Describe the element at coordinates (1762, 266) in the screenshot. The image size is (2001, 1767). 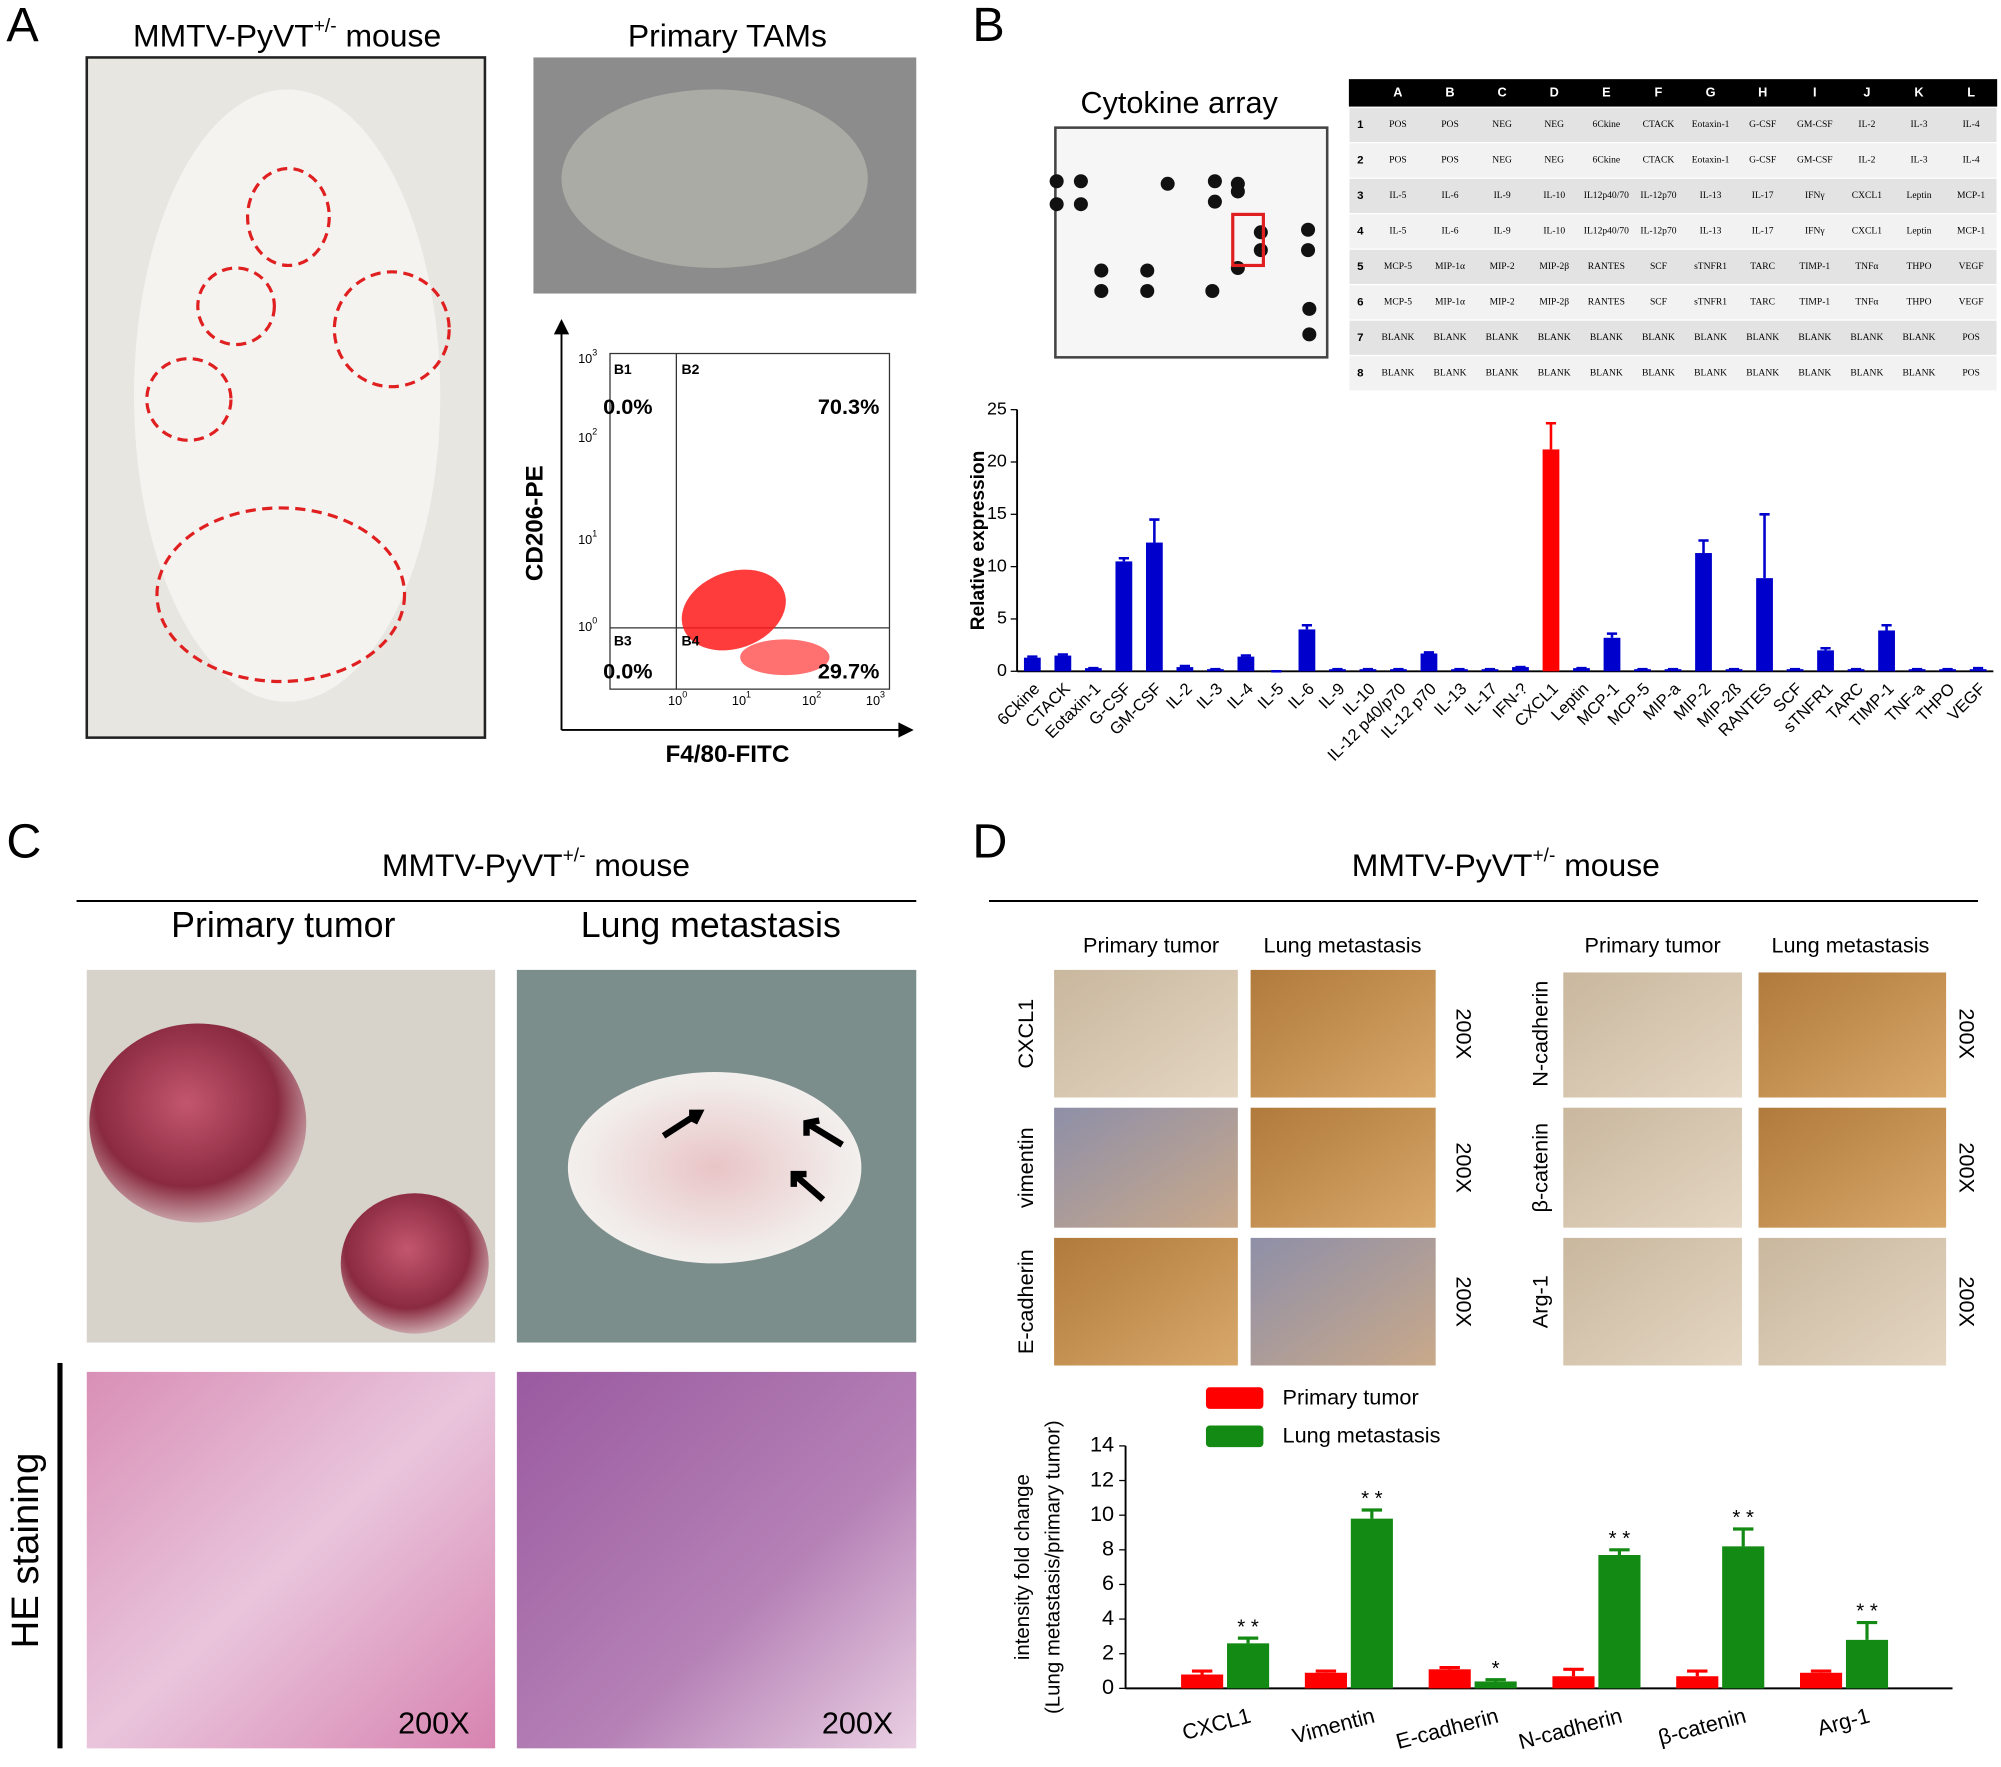
I see `table-cell: TARC` at that location.